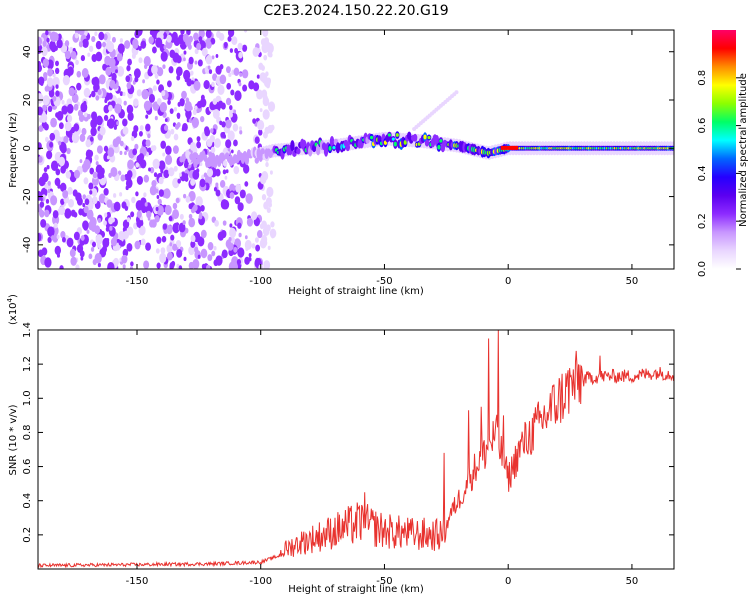 Image resolution: width=750 pixels, height=600 pixels. I want to click on spectrogram-peak, so click(509, 147).